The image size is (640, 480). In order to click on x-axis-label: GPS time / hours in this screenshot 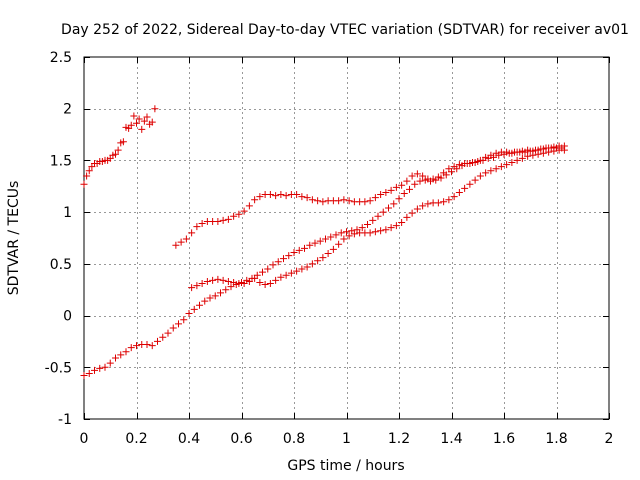, I will do `click(345, 466)`.